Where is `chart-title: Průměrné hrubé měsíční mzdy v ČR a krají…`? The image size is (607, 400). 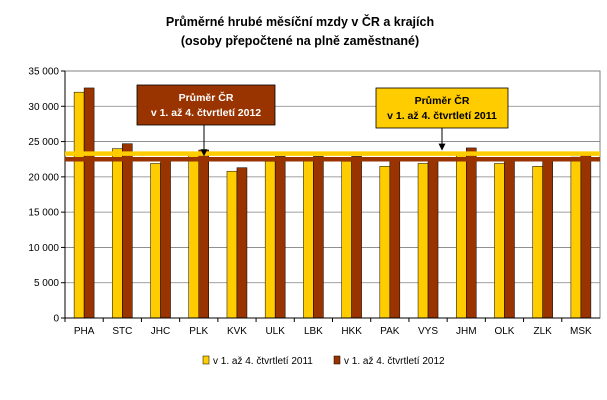 chart-title: Průměrné hrubé měsíční mzdy v ČR a krají… is located at coordinates (300, 21).